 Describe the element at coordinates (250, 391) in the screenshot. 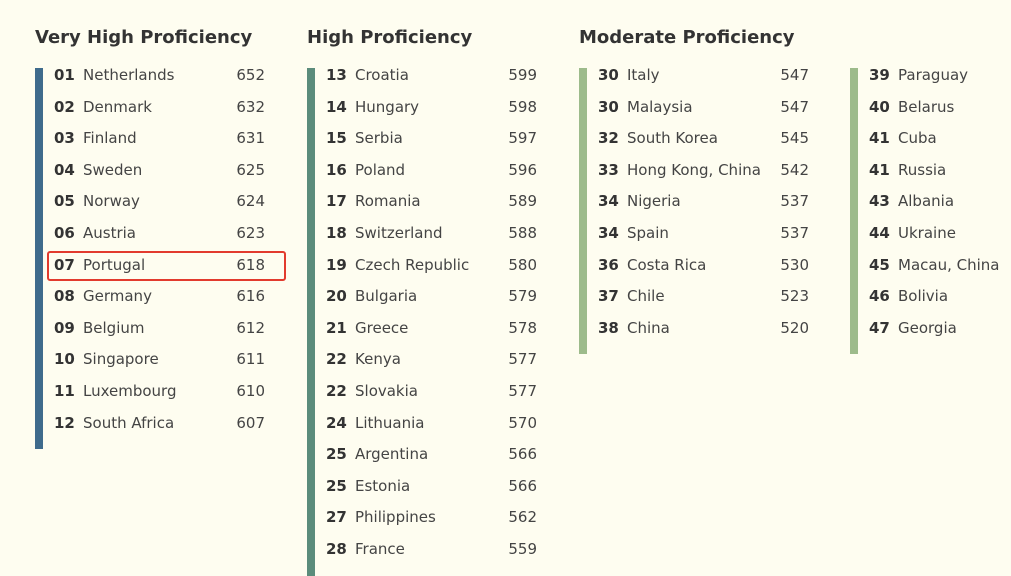

I see `score: 610` at that location.